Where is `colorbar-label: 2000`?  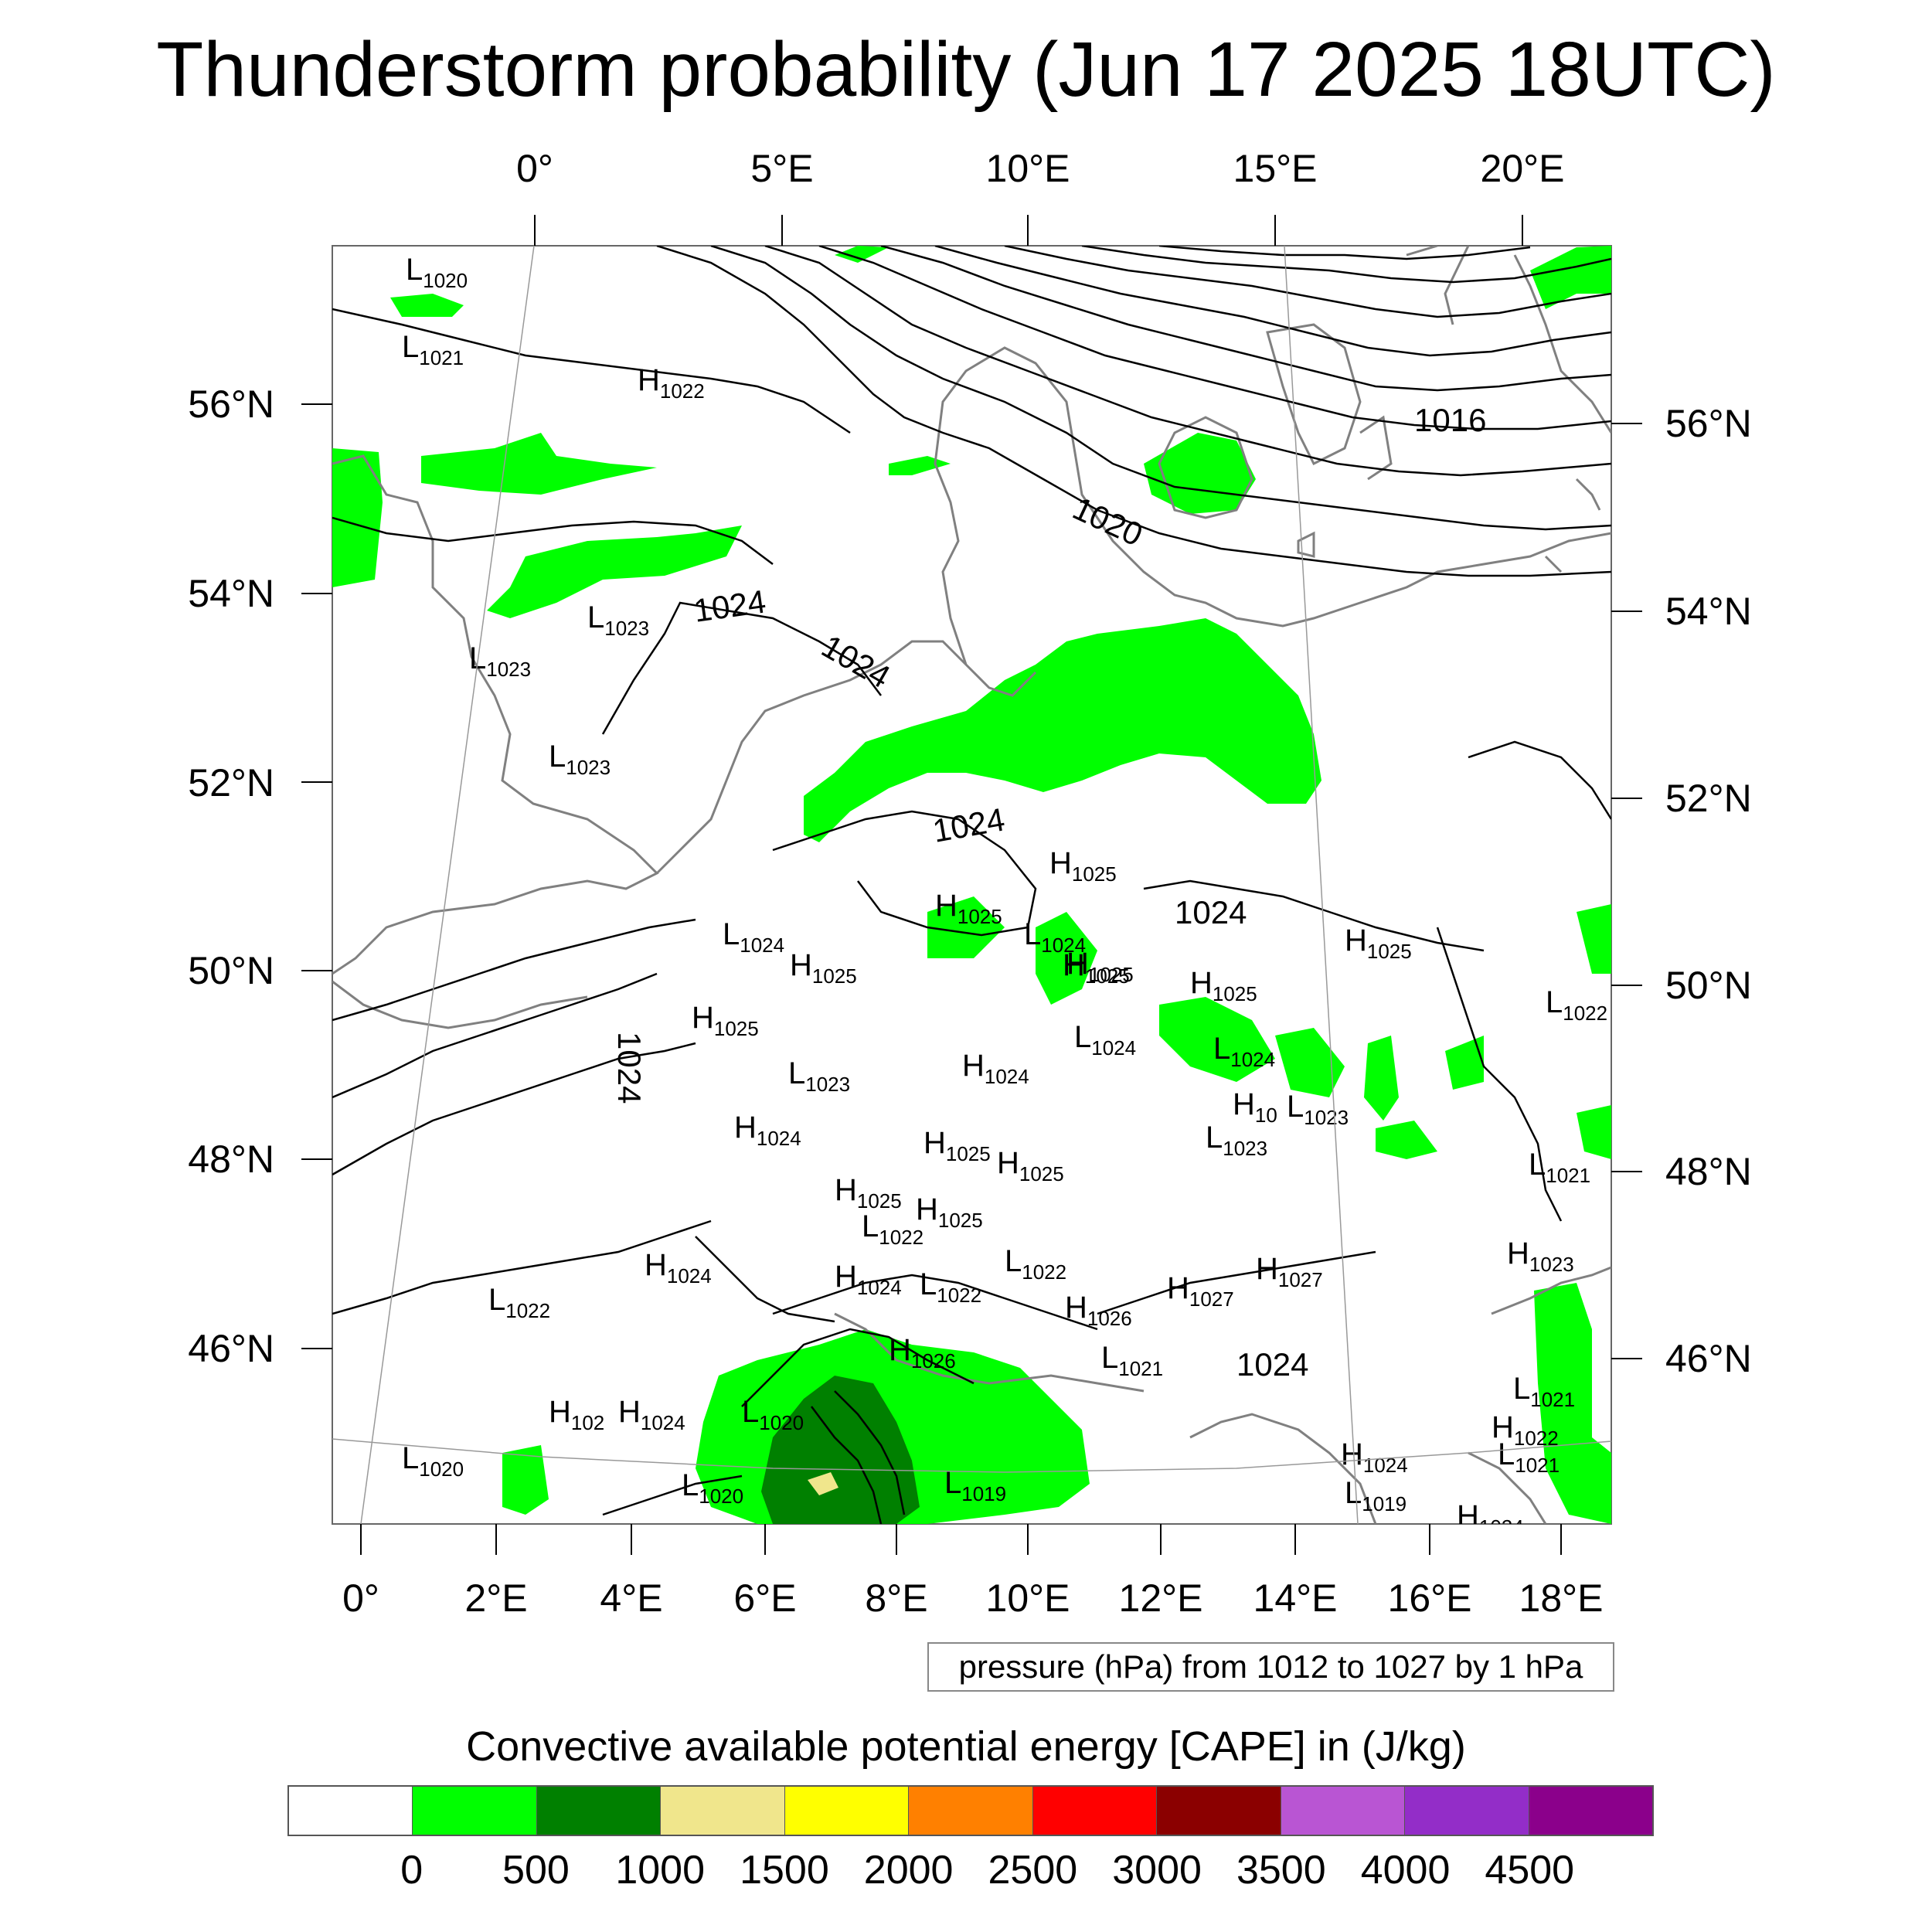 colorbar-label: 2000 is located at coordinates (908, 1870).